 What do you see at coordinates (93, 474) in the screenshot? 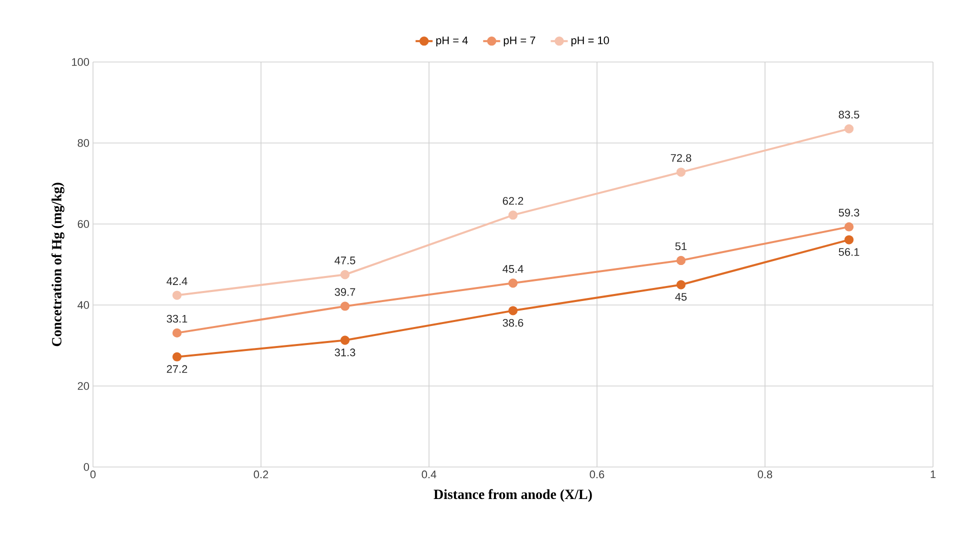
I see `x-tick-label: 0` at bounding box center [93, 474].